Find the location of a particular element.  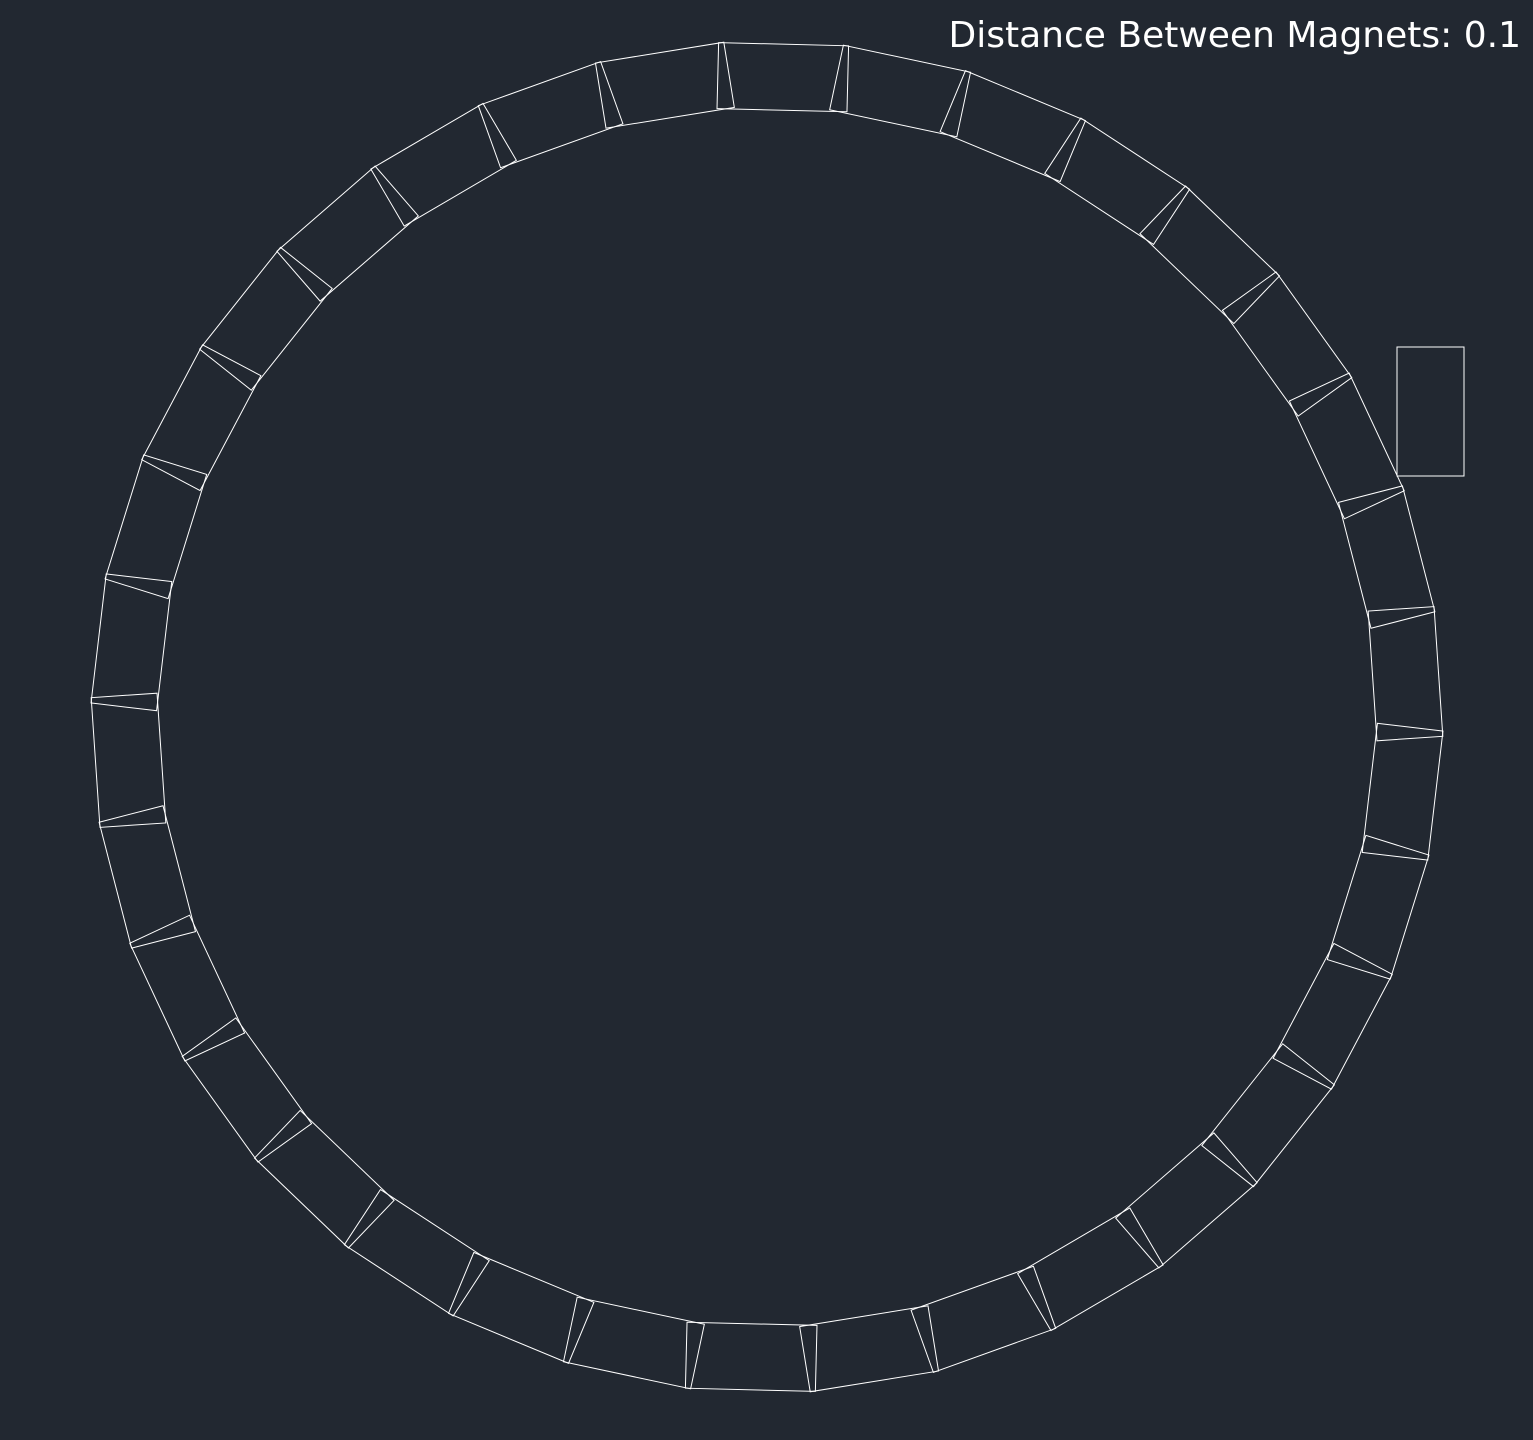

distance-label: Distance Between Magnets: is located at coordinates (1200, 35).